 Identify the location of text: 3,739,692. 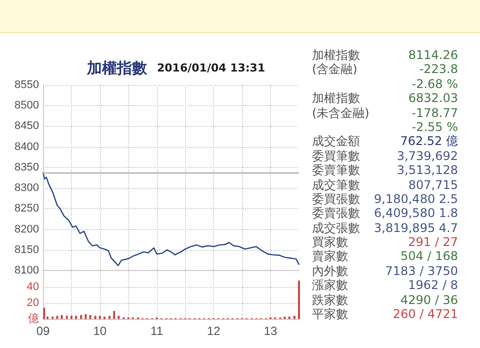
(427, 155).